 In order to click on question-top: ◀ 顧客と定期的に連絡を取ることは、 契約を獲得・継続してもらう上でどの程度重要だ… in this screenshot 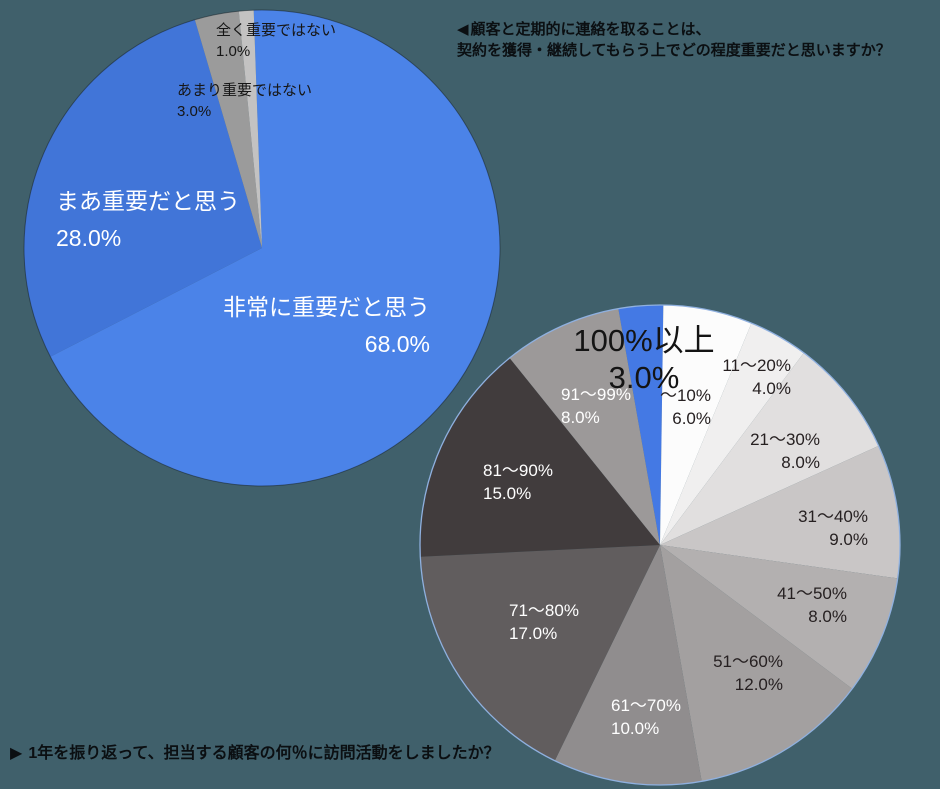, I will do `click(674, 40)`.